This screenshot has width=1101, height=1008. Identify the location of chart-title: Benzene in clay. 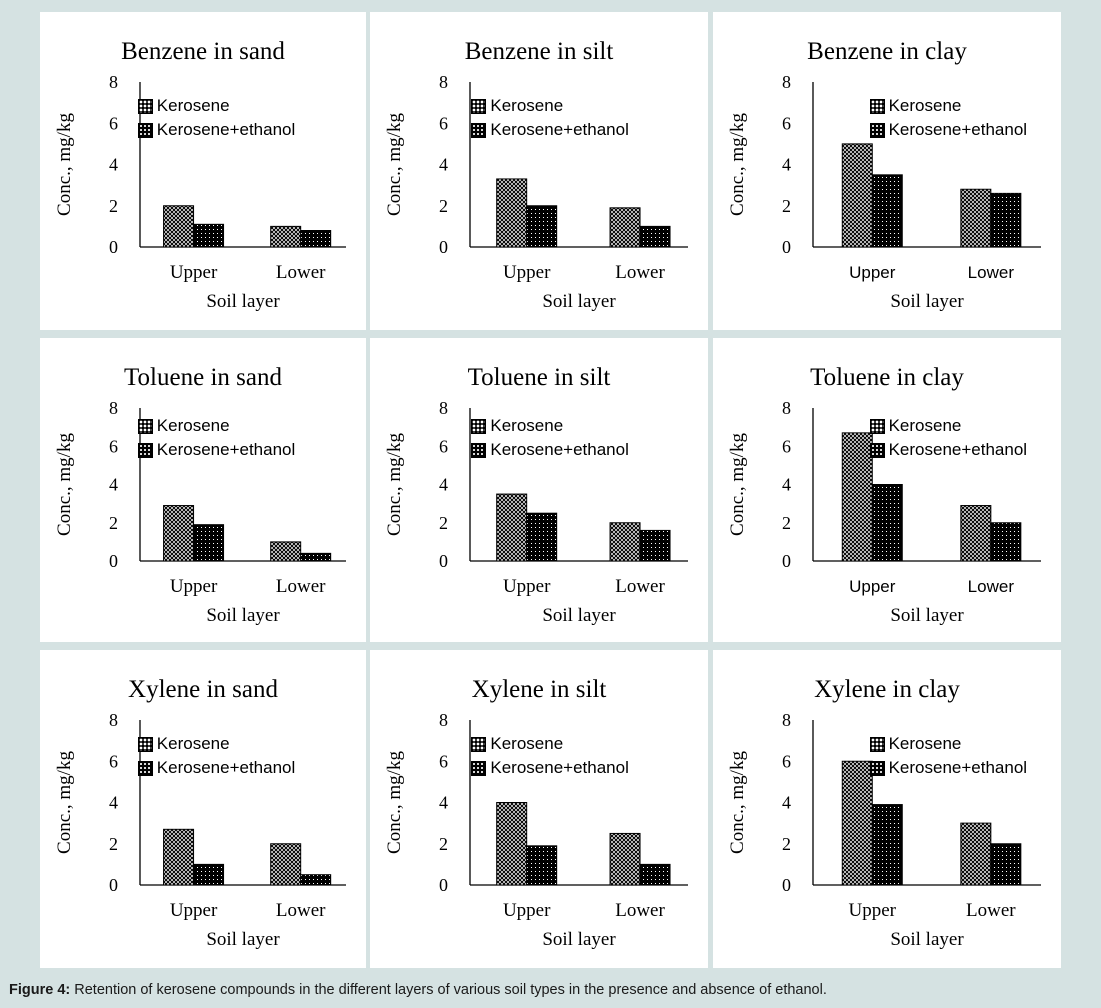
(887, 51).